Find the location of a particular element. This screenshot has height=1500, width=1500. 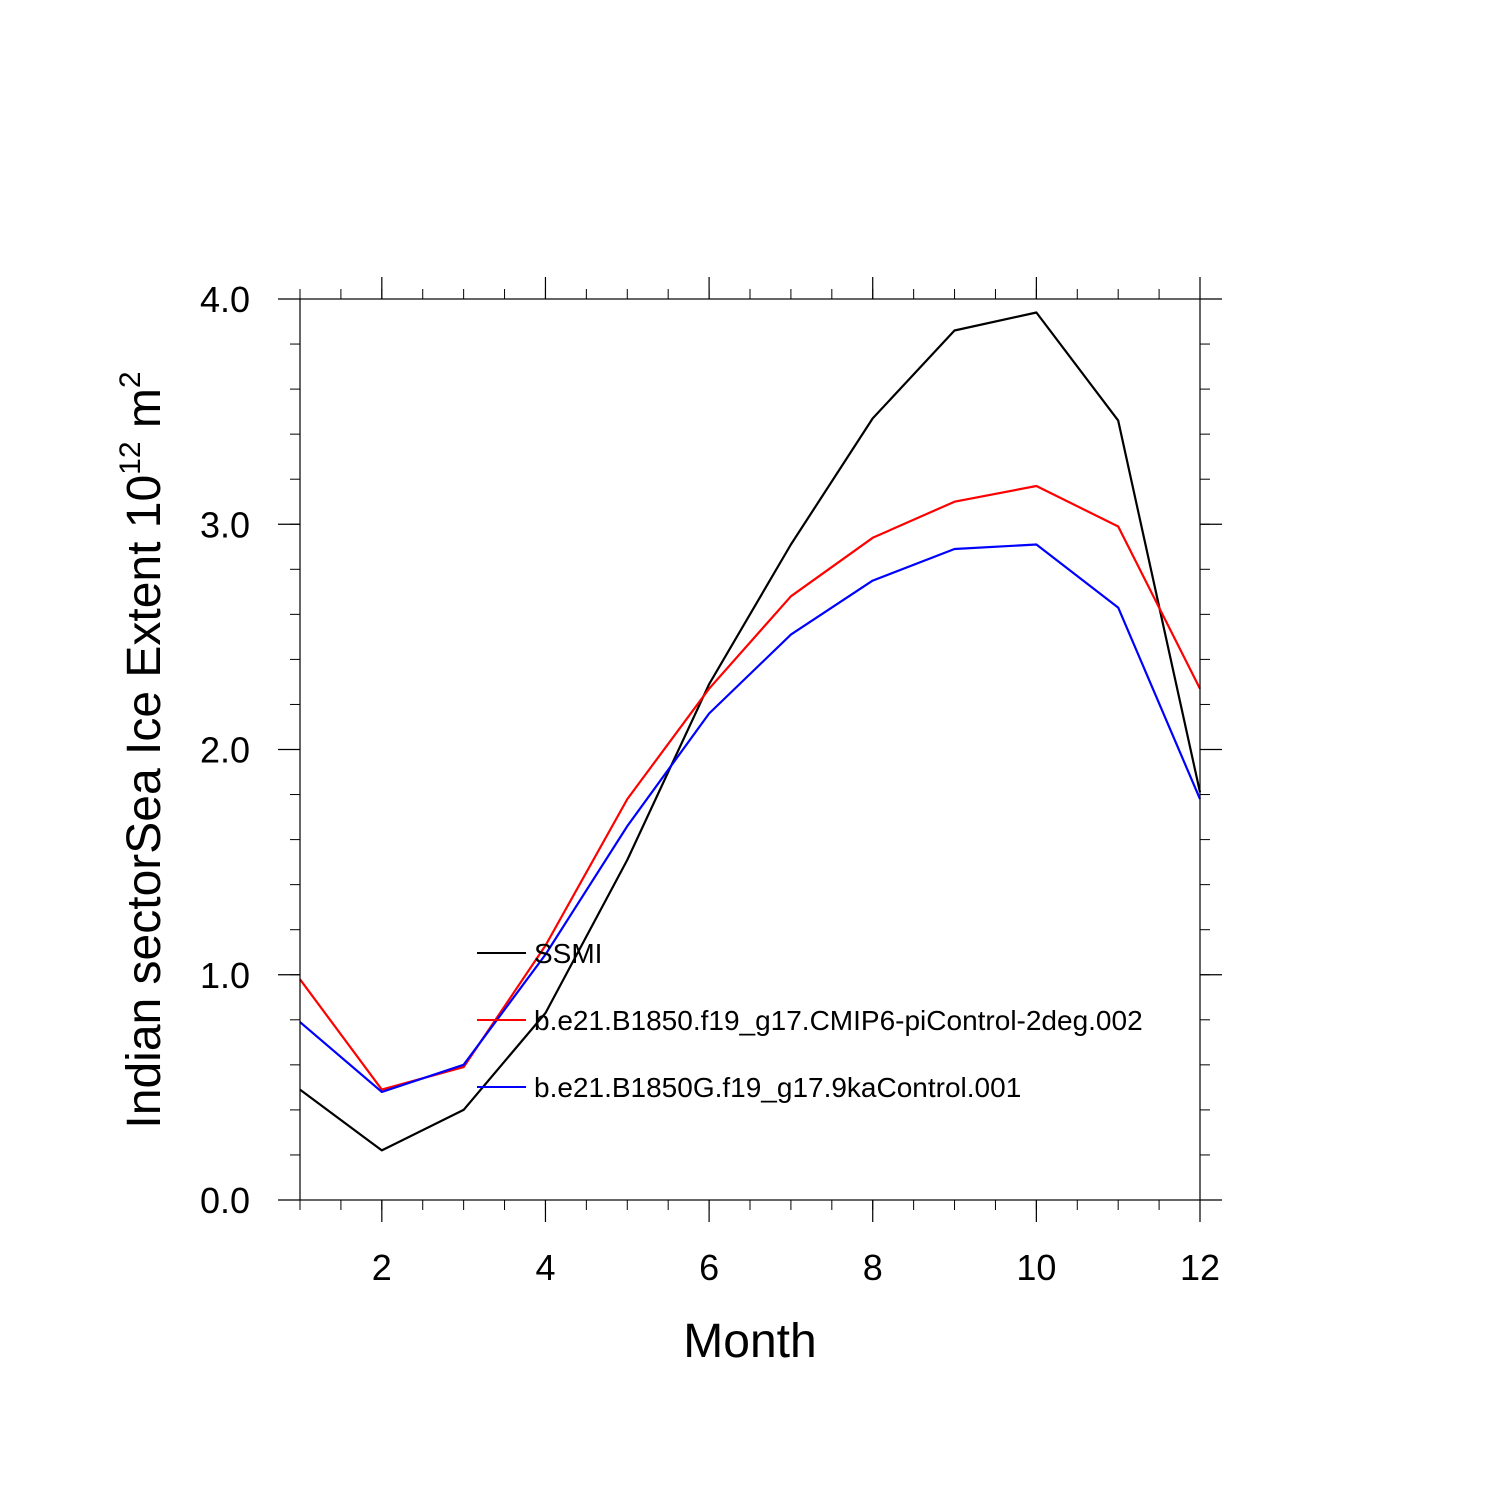

y-axis-title-exp1: 12 is located at coordinates (130, 457).